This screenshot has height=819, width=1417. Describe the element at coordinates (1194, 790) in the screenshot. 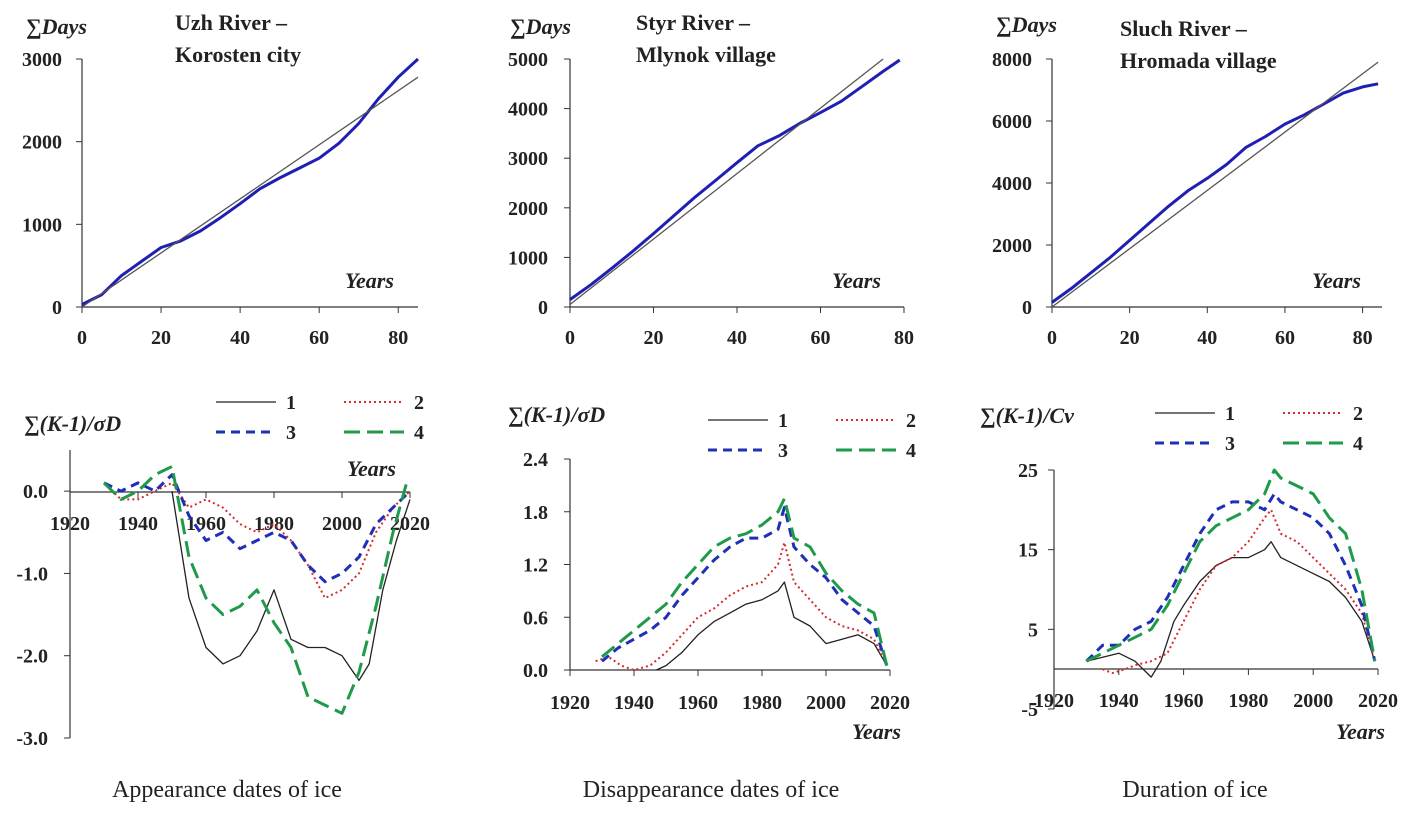

I see `panel-caption: Duration of ice` at that location.